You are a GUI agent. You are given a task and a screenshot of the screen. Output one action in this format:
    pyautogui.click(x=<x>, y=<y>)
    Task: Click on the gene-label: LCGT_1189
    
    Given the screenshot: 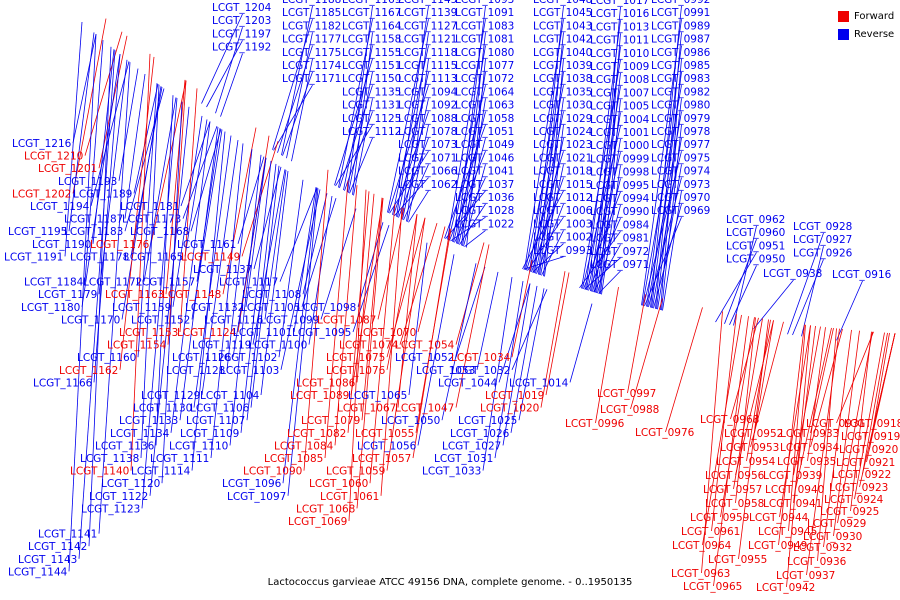 What is the action you would take?
    pyautogui.click(x=102, y=194)
    